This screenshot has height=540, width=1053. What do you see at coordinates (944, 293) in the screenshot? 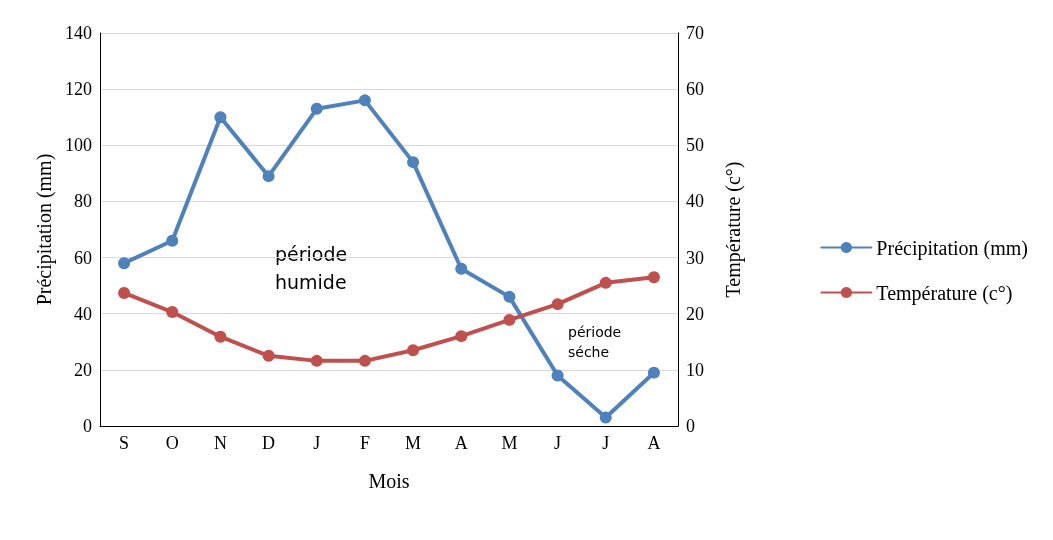
I see `legend-label: Température (c°)` at bounding box center [944, 293].